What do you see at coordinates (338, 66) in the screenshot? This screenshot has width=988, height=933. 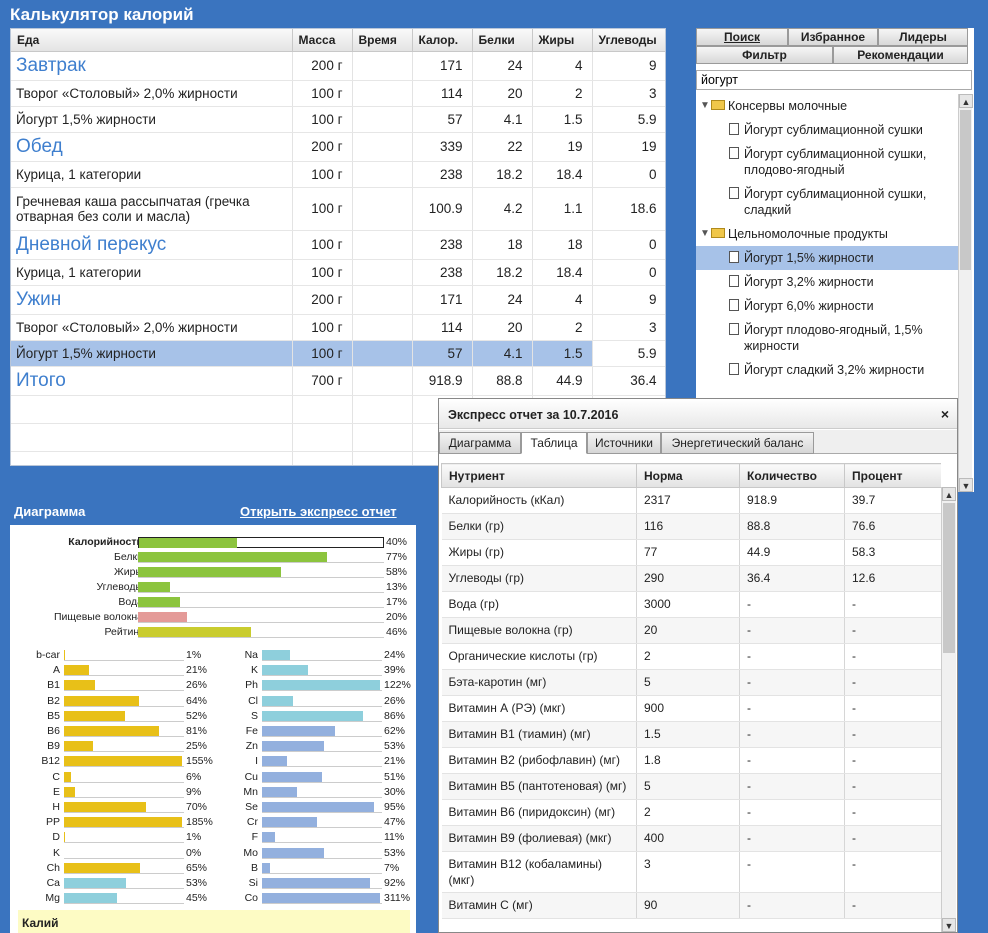 I see `meal-row: Завтрак 200 г 171 24 4 9` at bounding box center [338, 66].